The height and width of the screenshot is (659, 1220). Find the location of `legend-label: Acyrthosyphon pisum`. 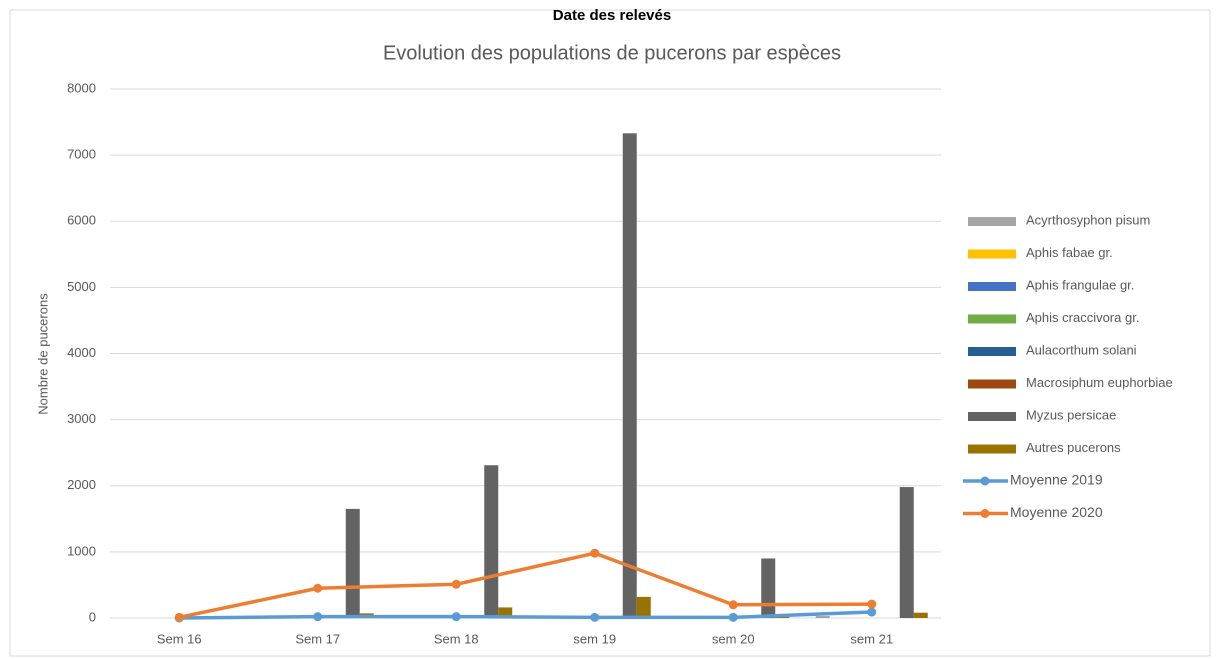

legend-label: Acyrthosyphon pisum is located at coordinates (1088, 219).